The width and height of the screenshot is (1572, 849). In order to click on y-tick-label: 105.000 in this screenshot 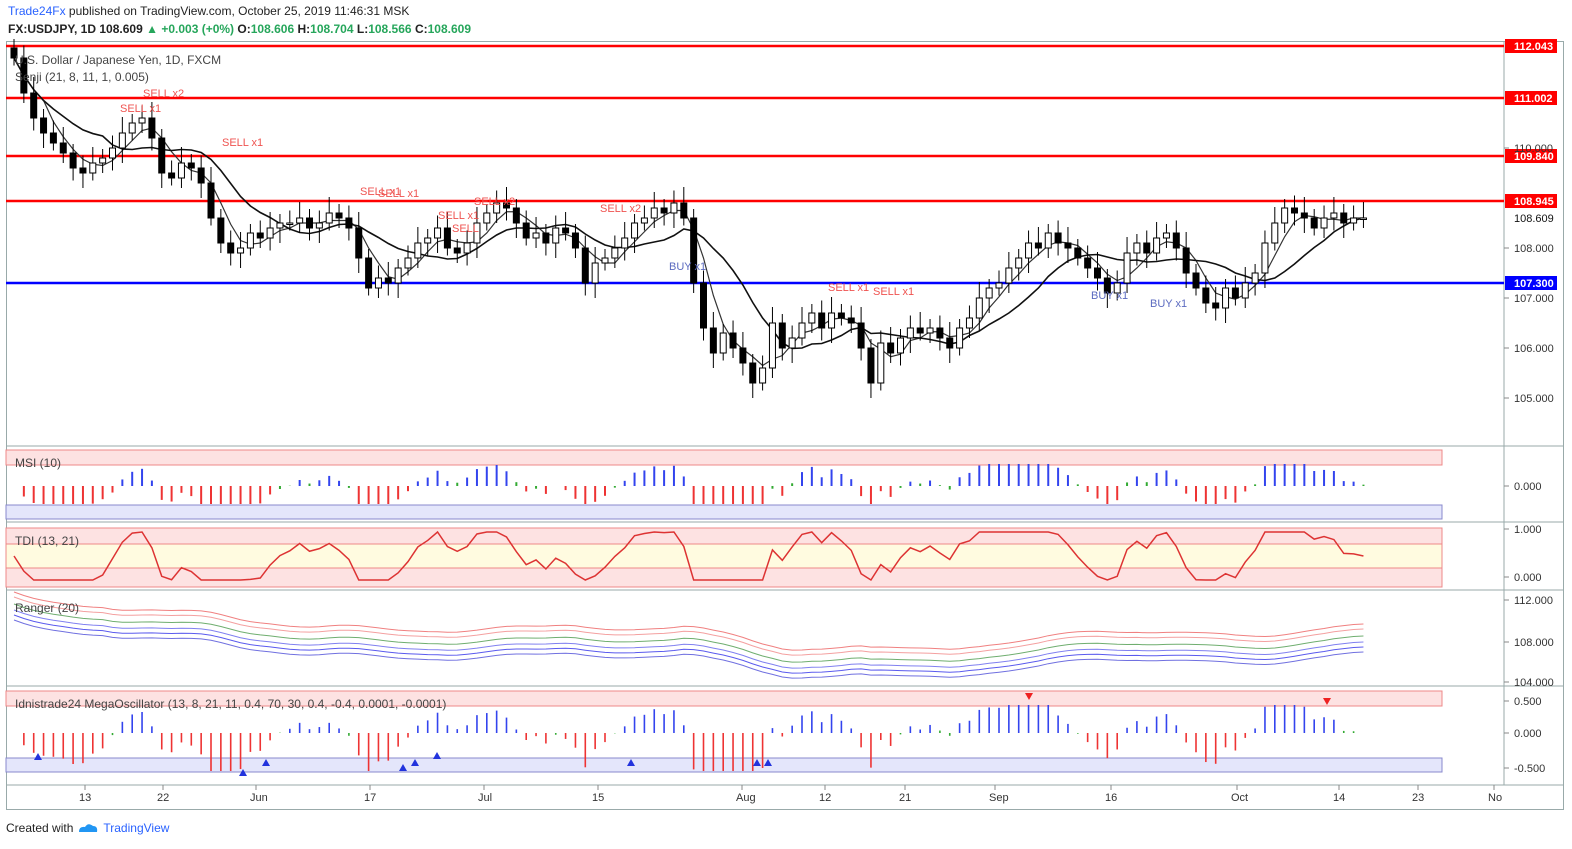, I will do `click(1534, 399)`.